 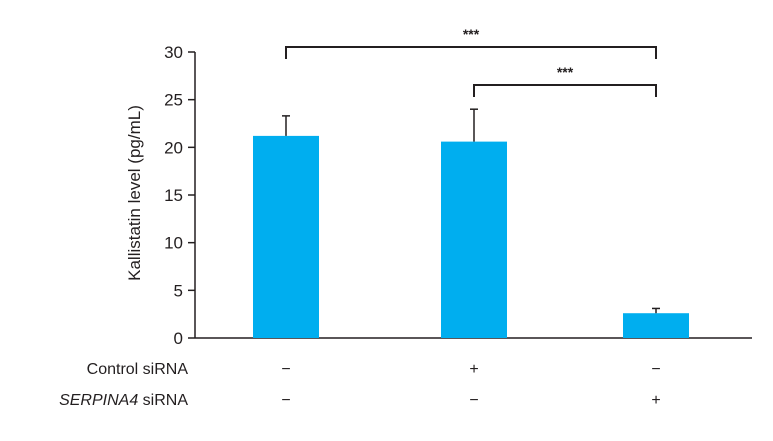 I want to click on y-tick-label: 20, so click(x=173, y=147).